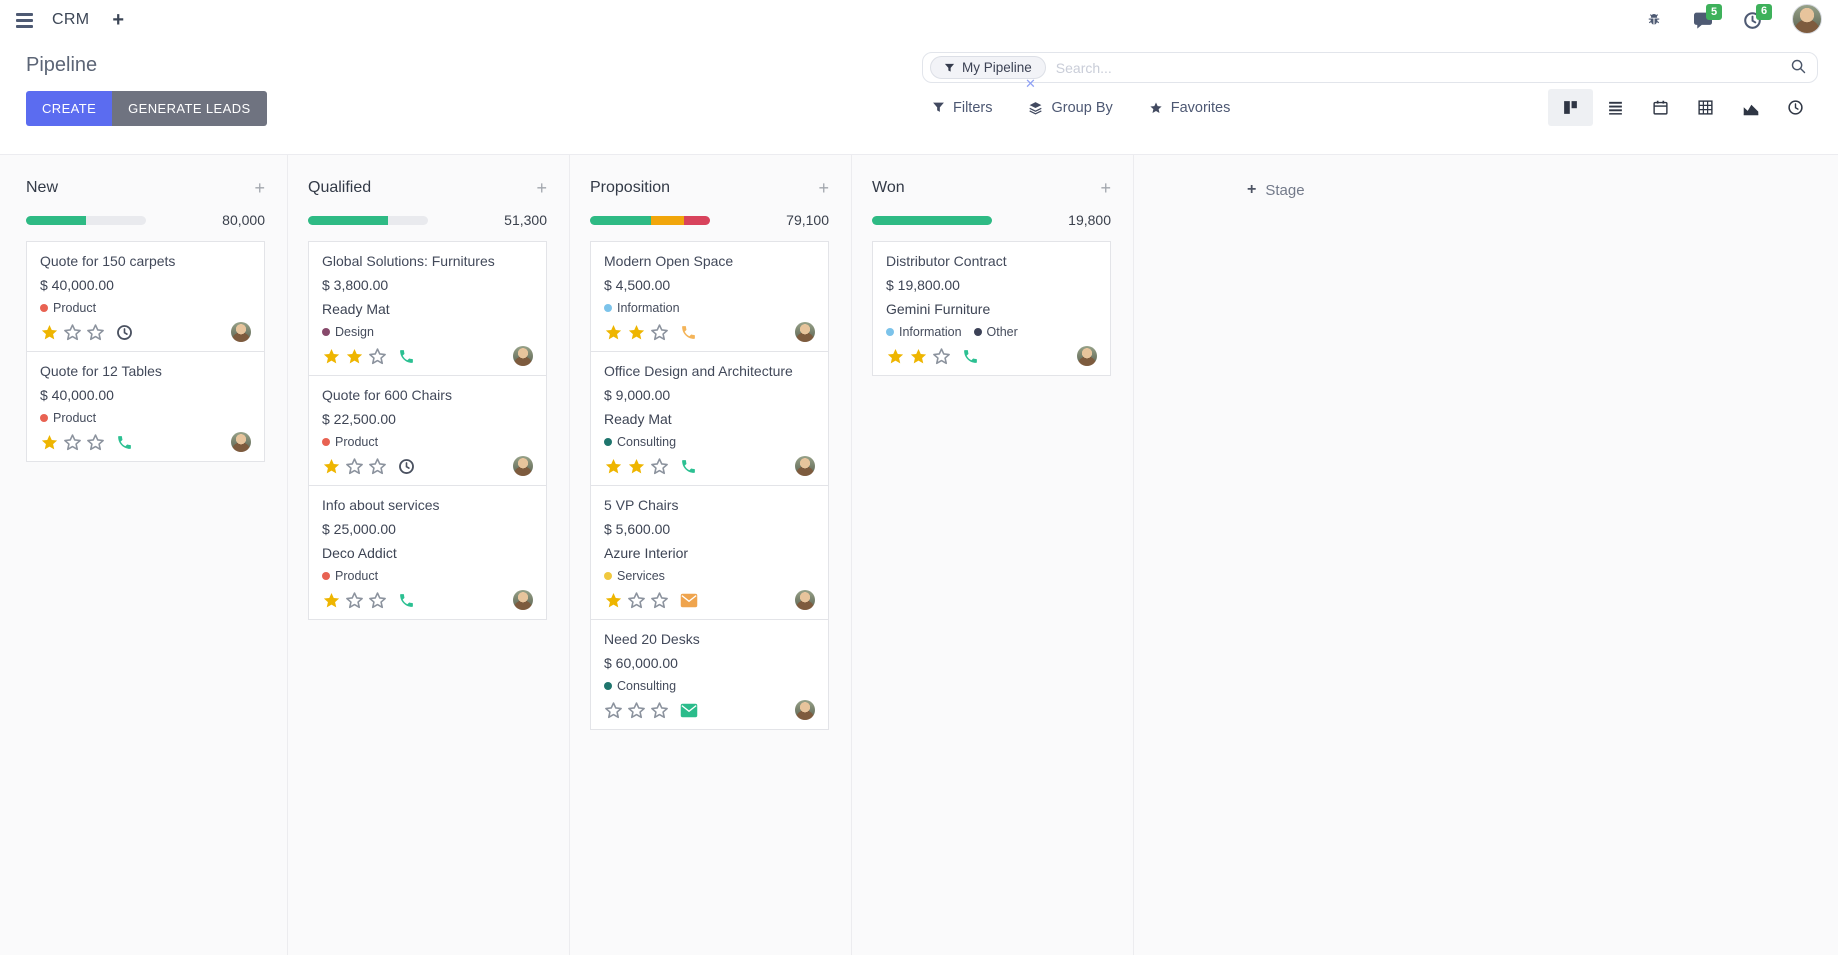 The height and width of the screenshot is (955, 1838). What do you see at coordinates (145, 406) in the screenshot?
I see `kanban-card: Quote for 12 Tables $ 40,000.00 Product` at bounding box center [145, 406].